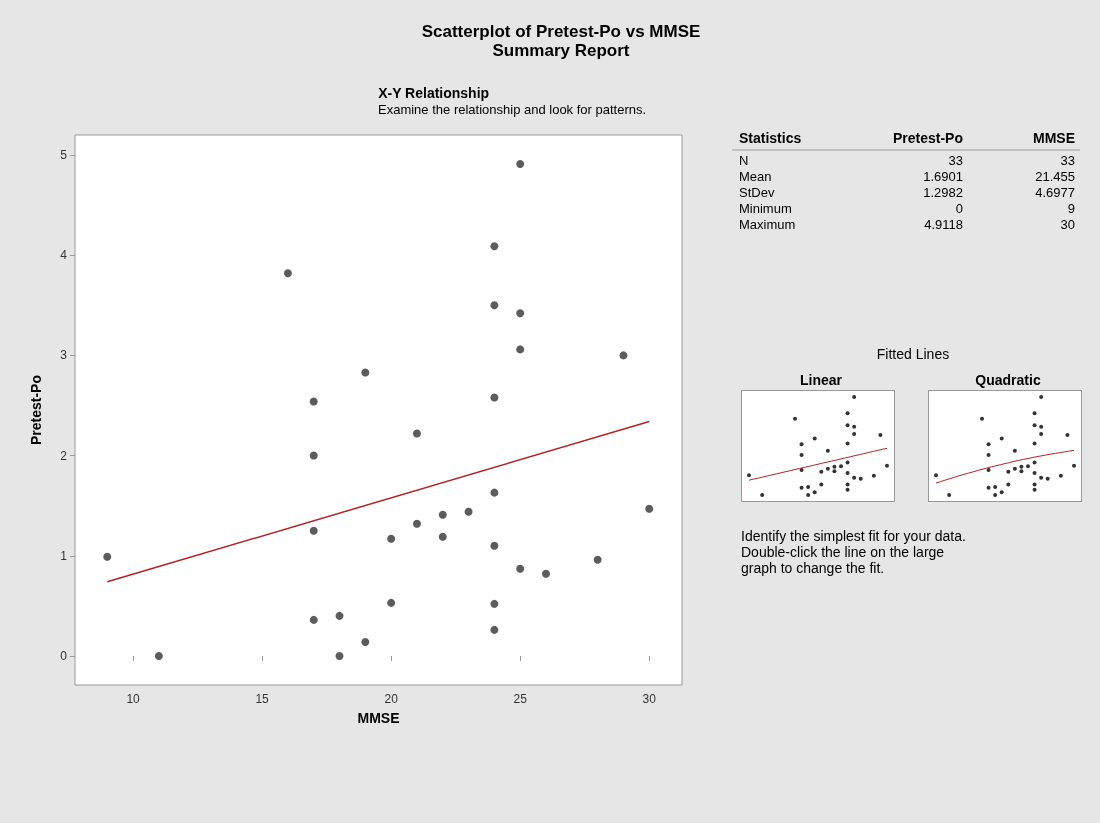  What do you see at coordinates (1067, 224) in the screenshot?
I see `data-label: 30` at bounding box center [1067, 224].